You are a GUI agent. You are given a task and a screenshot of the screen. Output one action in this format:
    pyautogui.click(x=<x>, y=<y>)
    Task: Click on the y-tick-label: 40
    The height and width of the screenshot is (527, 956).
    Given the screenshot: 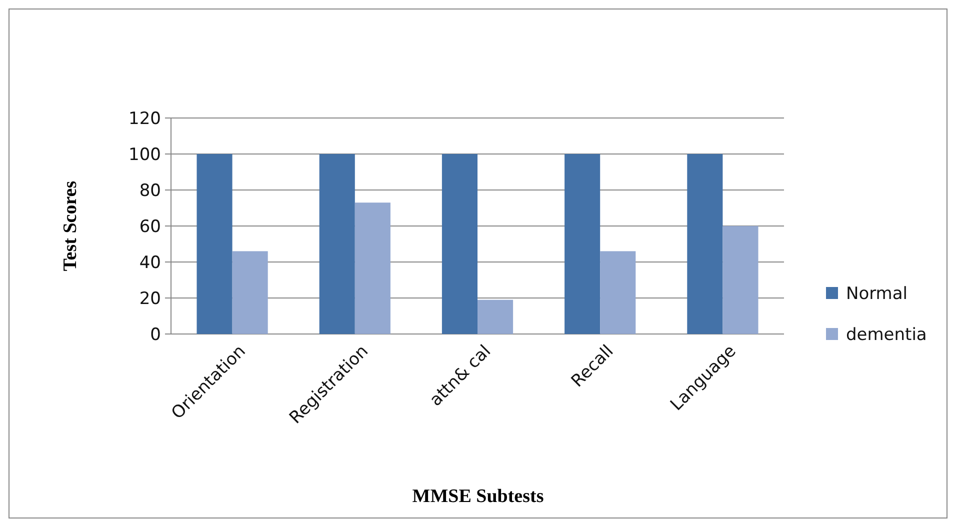 What is the action you would take?
    pyautogui.click(x=150, y=262)
    